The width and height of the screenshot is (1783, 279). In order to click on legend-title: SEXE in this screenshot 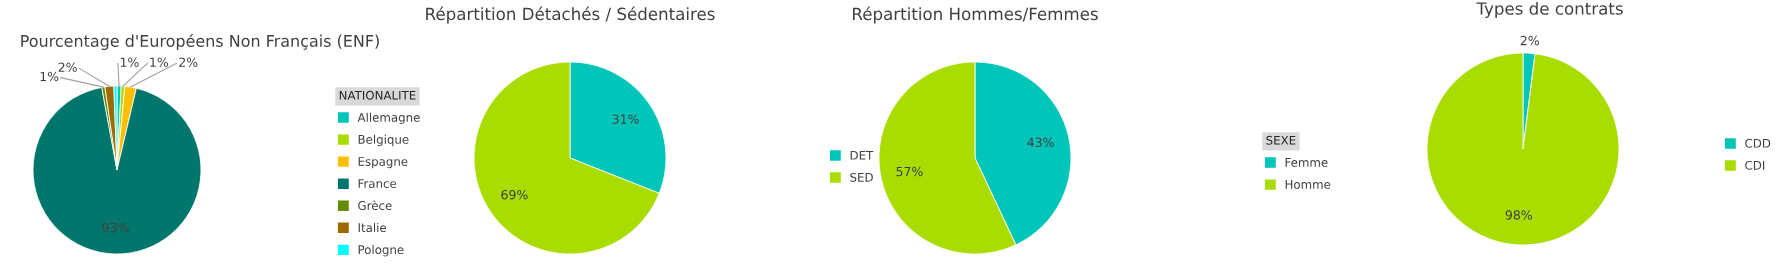, I will do `click(1281, 140)`.